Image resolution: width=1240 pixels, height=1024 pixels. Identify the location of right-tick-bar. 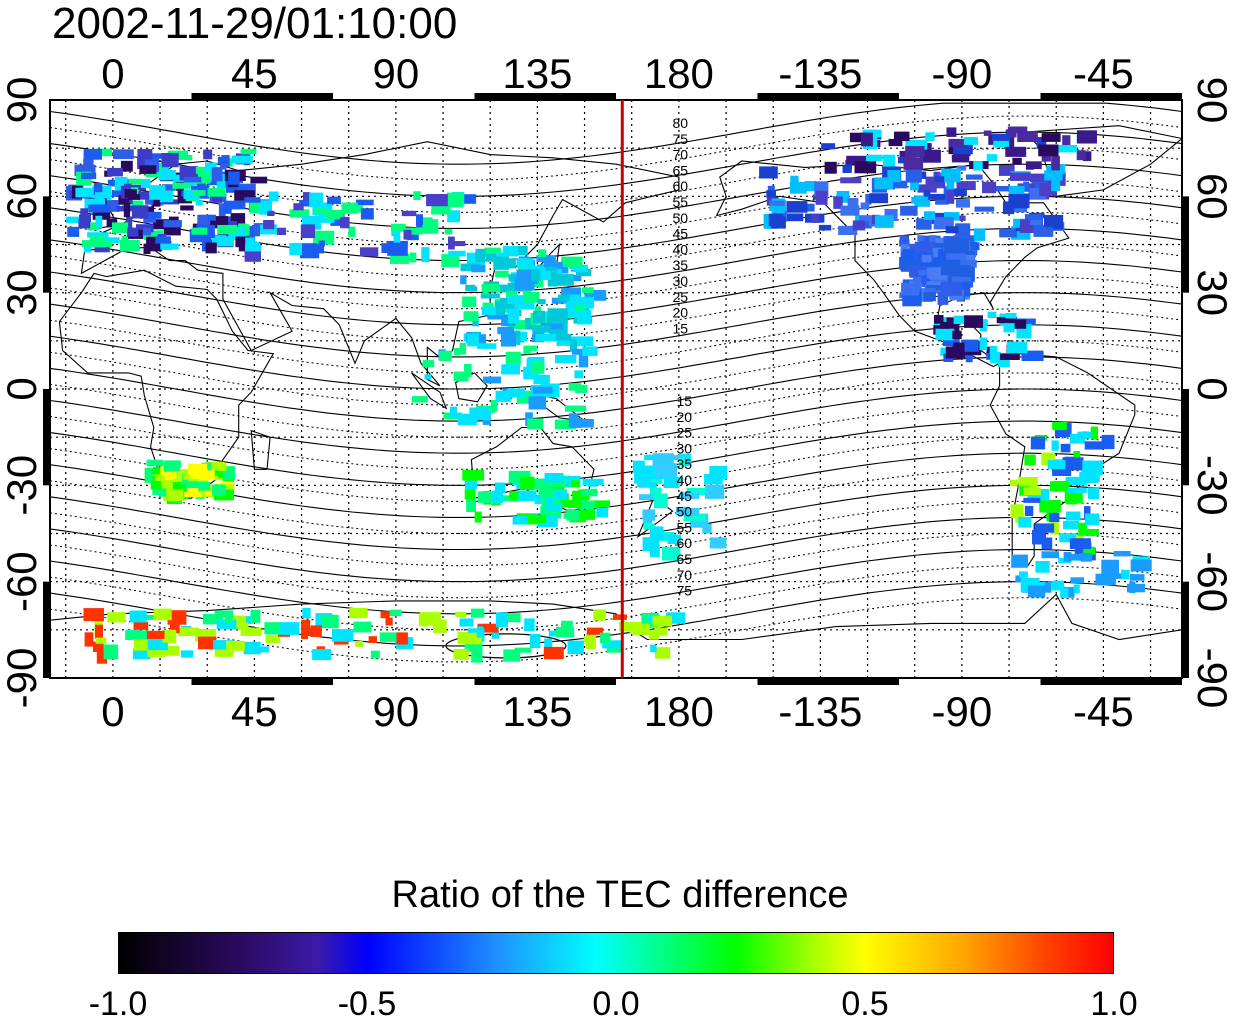
(1185, 244).